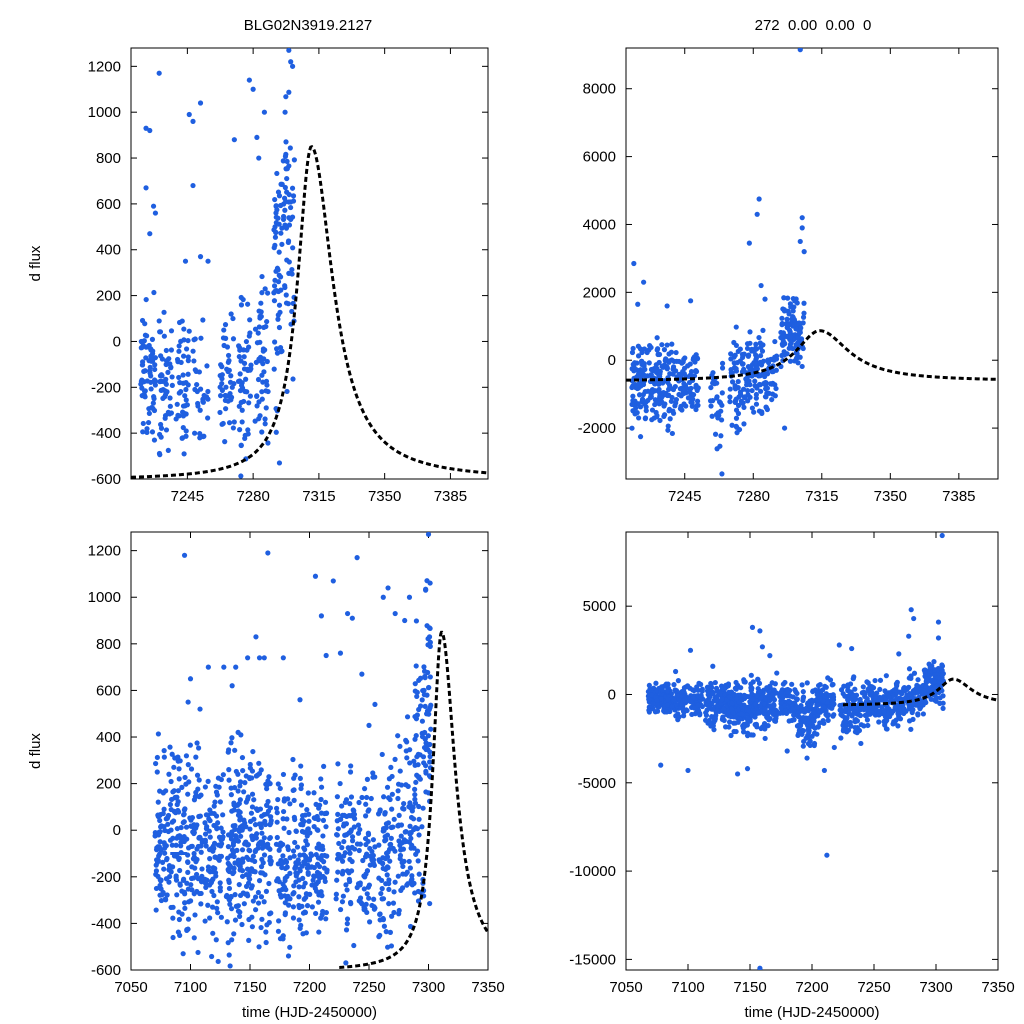 Image resolution: width=1024 pixels, height=1024 pixels. I want to click on plot-frame, so click(309, 263).